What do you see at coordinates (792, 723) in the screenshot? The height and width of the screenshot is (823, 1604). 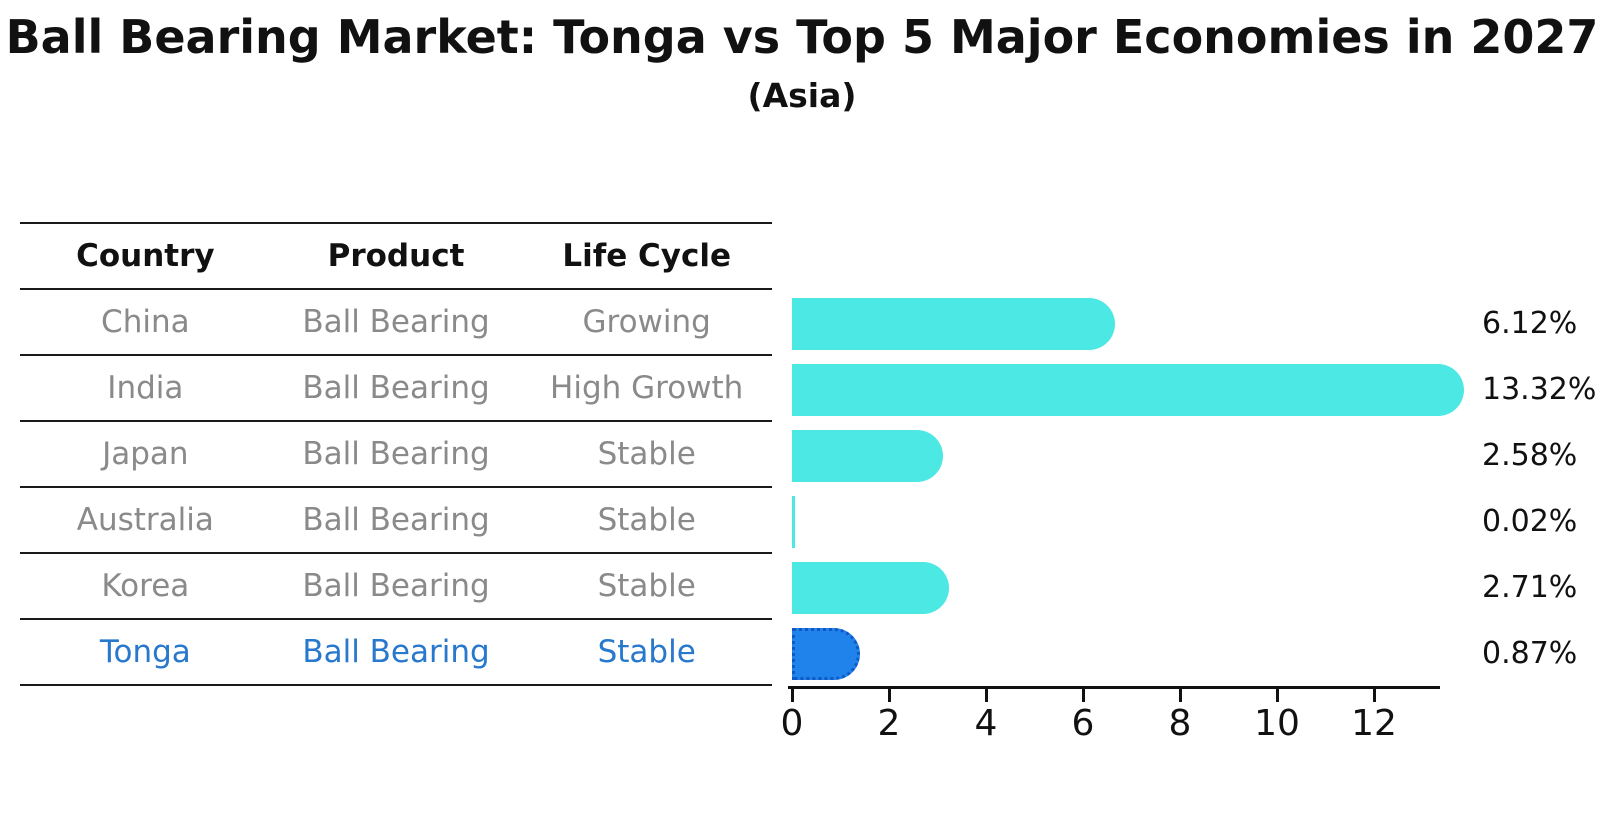 I see `x-axis-tick-label: 0` at bounding box center [792, 723].